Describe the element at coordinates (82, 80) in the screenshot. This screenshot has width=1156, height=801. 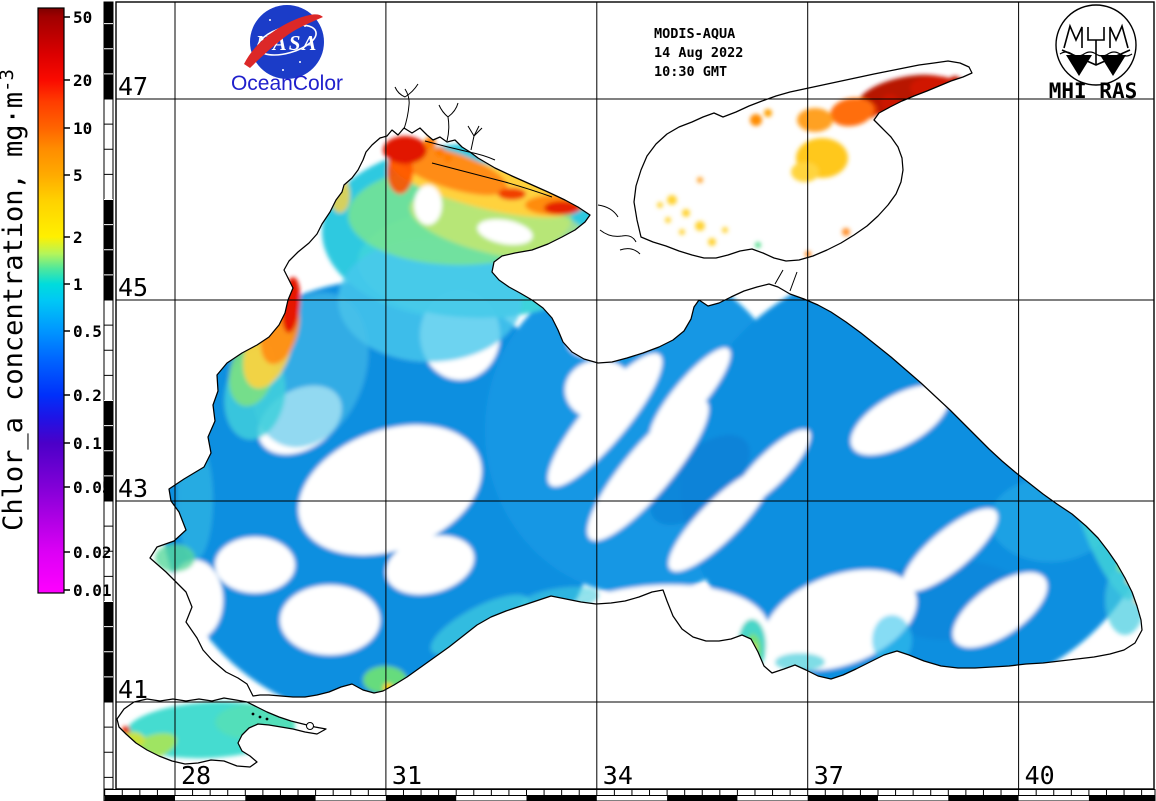
I see `svg-text: 20` at that location.